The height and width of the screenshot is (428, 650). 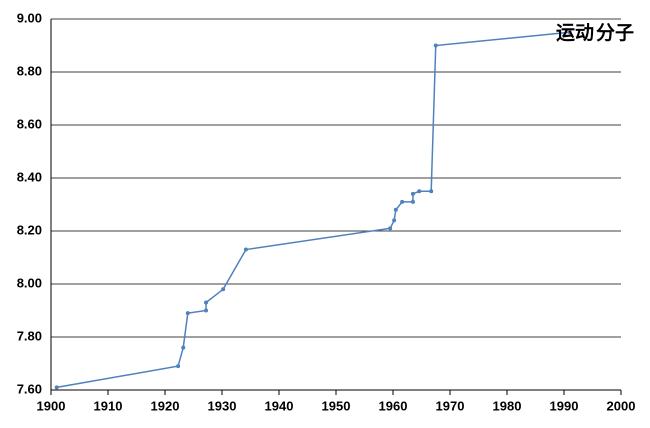 What do you see at coordinates (393, 405) in the screenshot?
I see `x-tick-label: 1960` at bounding box center [393, 405].